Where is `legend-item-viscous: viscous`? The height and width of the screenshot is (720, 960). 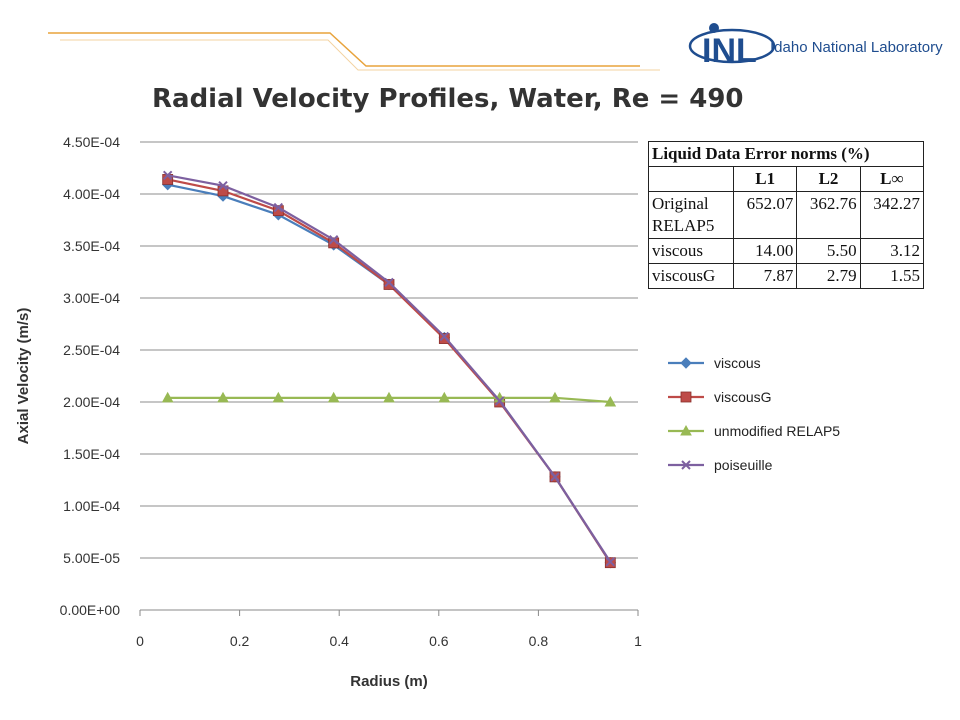 legend-item-viscous: viscous is located at coordinates (714, 363).